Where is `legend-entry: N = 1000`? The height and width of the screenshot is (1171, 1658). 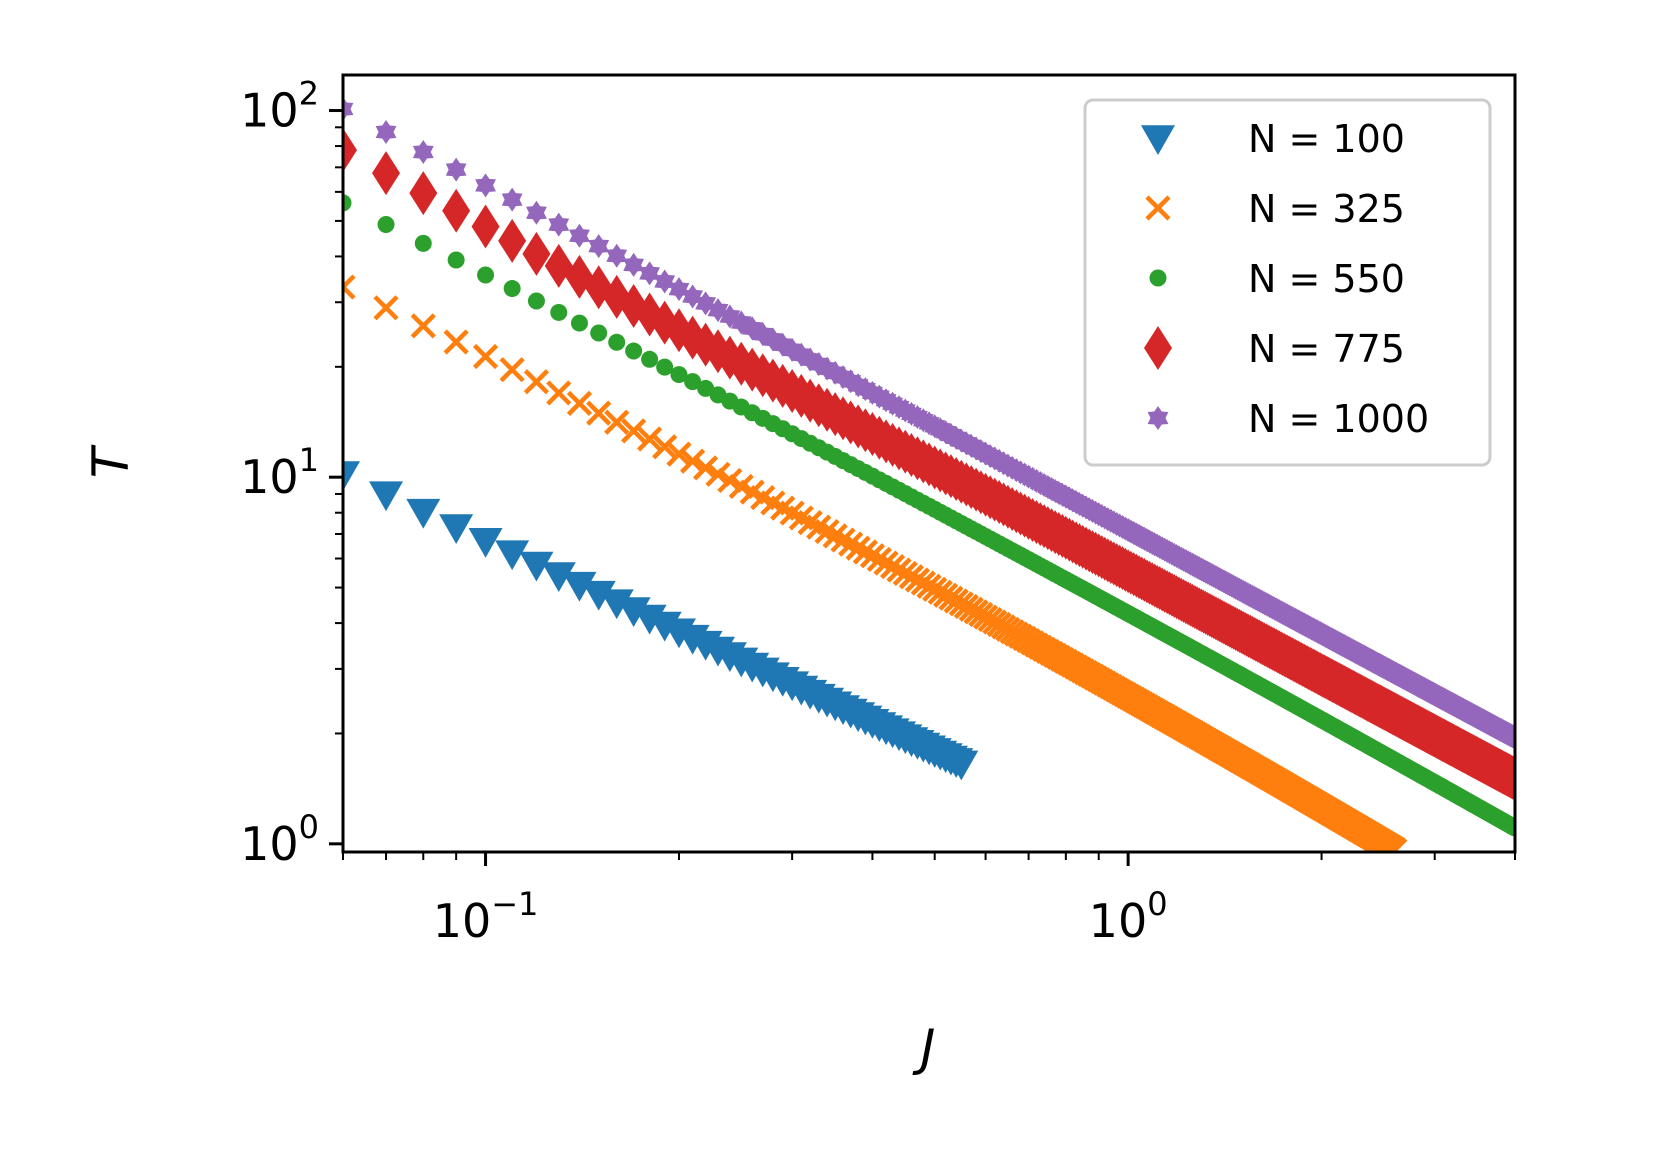
legend-entry: N = 1000 is located at coordinates (1288, 419).